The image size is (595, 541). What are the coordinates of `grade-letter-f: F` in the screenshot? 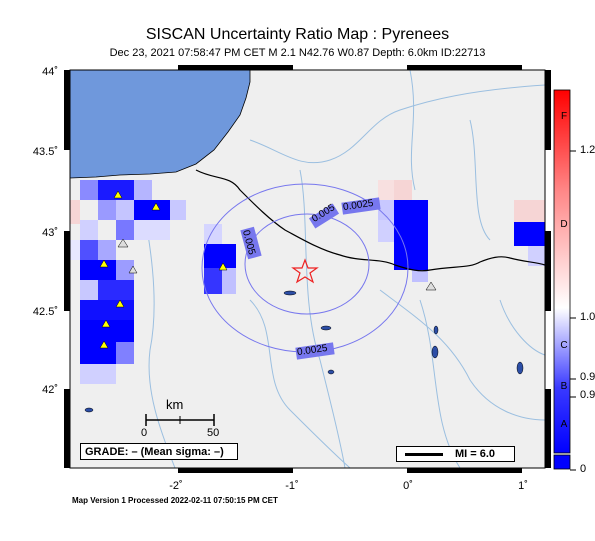 It's located at (564, 116).